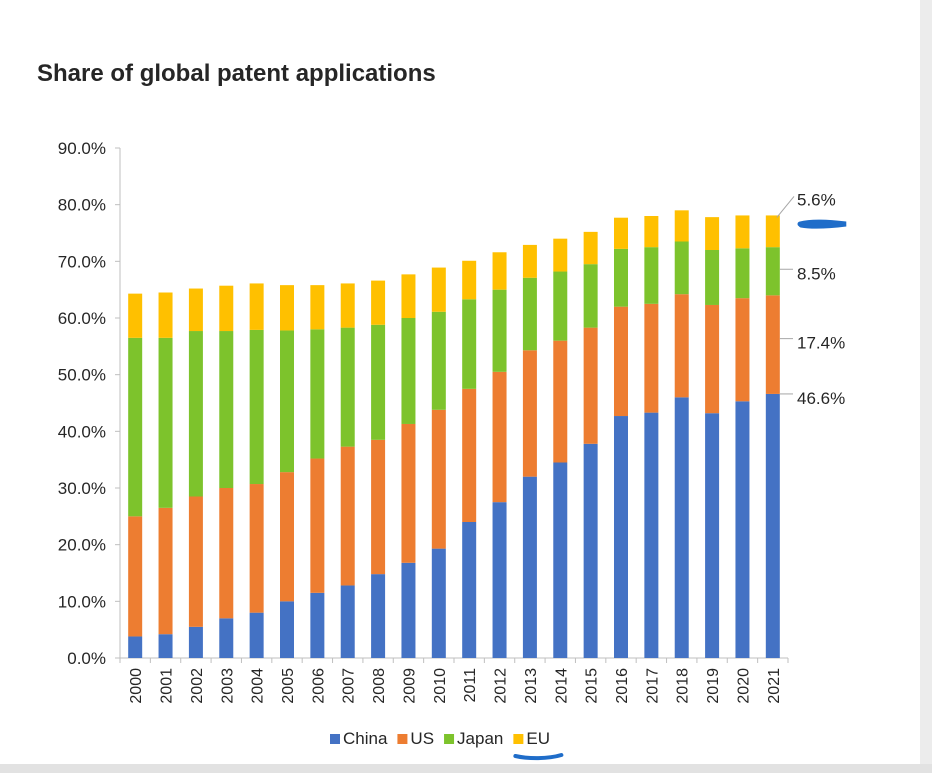 This screenshot has height=773, width=932. Describe the element at coordinates (713, 686) in the screenshot. I see `x-tick-label: 2019` at that location.